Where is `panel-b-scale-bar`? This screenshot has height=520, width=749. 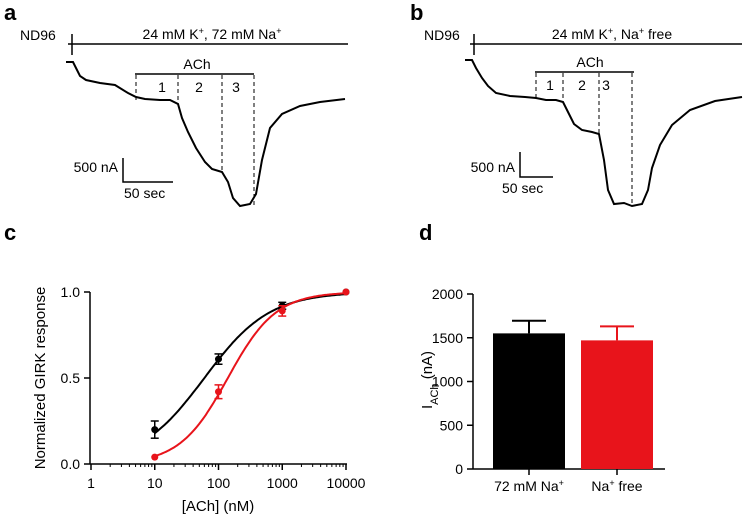 panel-b-scale-bar is located at coordinates (536, 165).